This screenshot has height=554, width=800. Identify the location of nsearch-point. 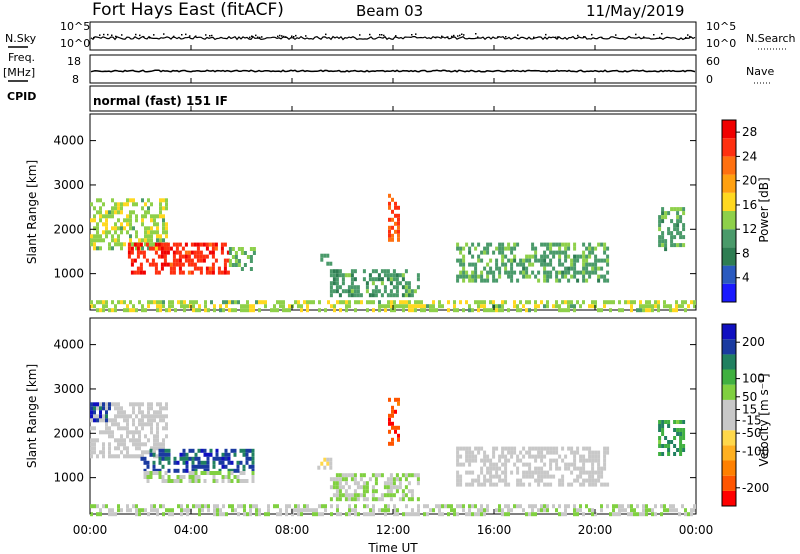
(116, 36).